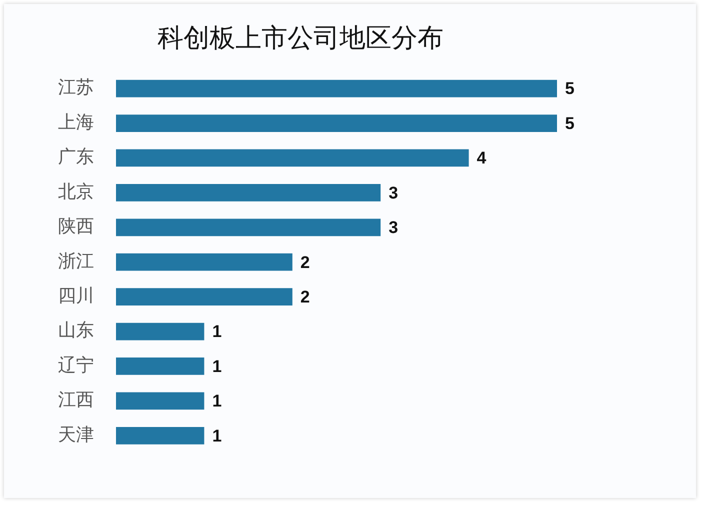 This screenshot has height=507, width=704. What do you see at coordinates (76, 435) in the screenshot?
I see `y-tick-label: 天津` at bounding box center [76, 435].